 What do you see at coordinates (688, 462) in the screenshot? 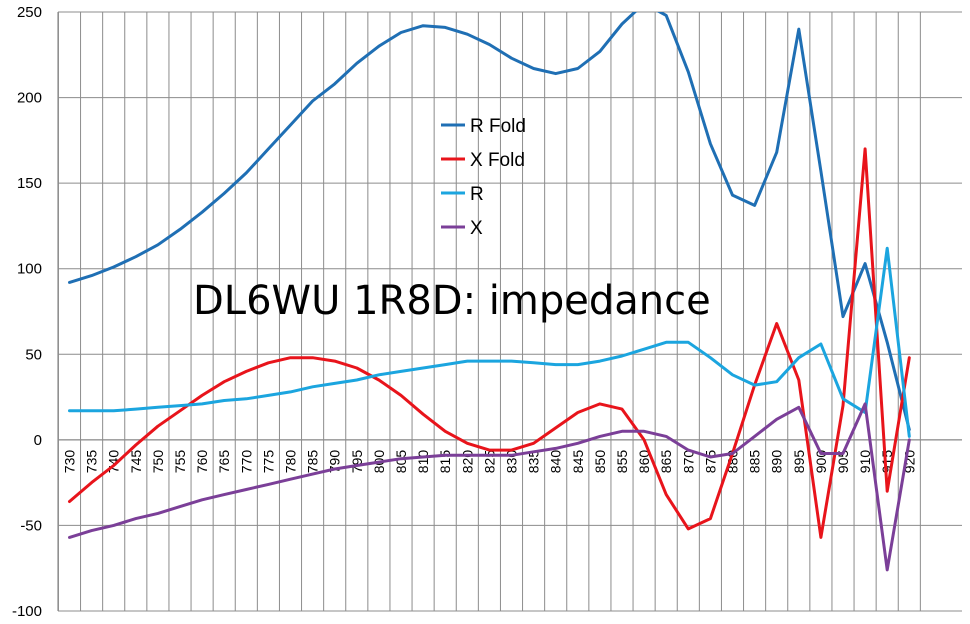
I see `x-tick-label: 870` at bounding box center [688, 462].